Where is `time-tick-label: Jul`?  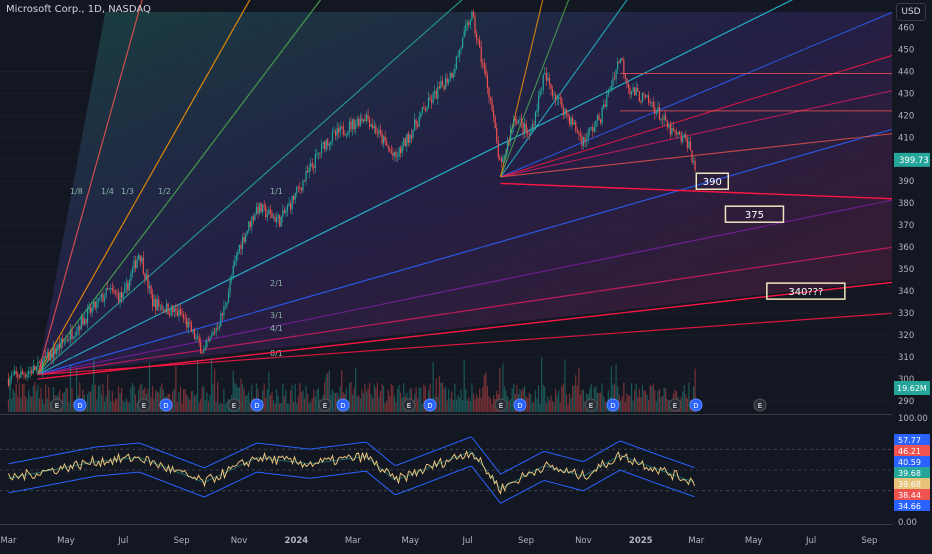
time-tick-label: Jul is located at coordinates (467, 541).